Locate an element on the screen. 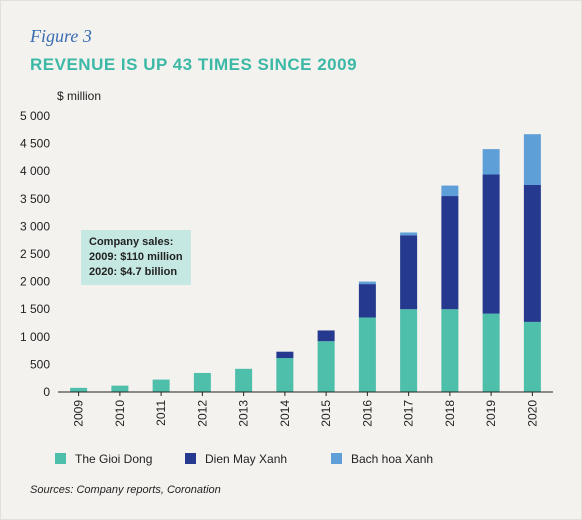  x-tick-label: 2012 is located at coordinates (202, 413).